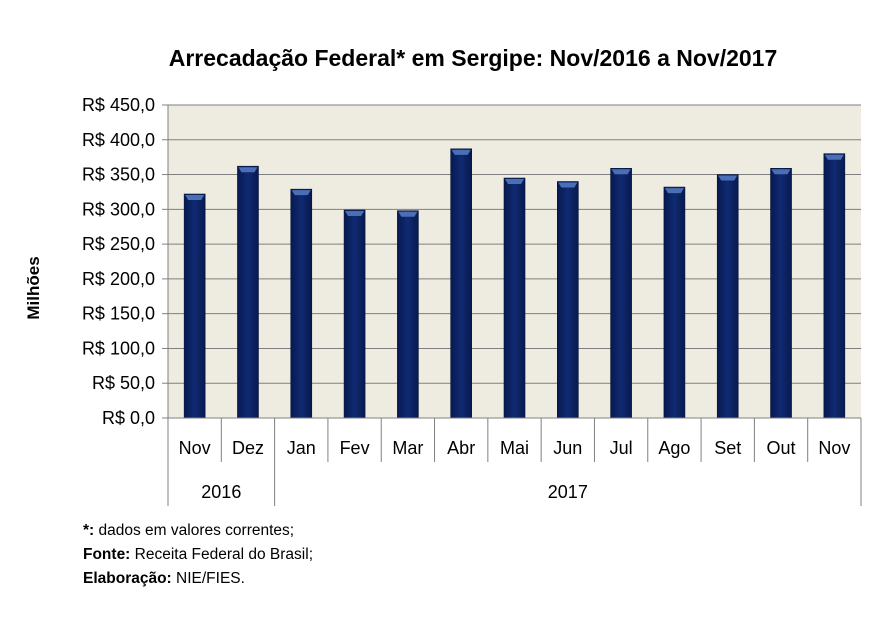 The height and width of the screenshot is (625, 886). Describe the element at coordinates (194, 530) in the screenshot. I see `footnote-text: dados em valores correntes;` at that location.